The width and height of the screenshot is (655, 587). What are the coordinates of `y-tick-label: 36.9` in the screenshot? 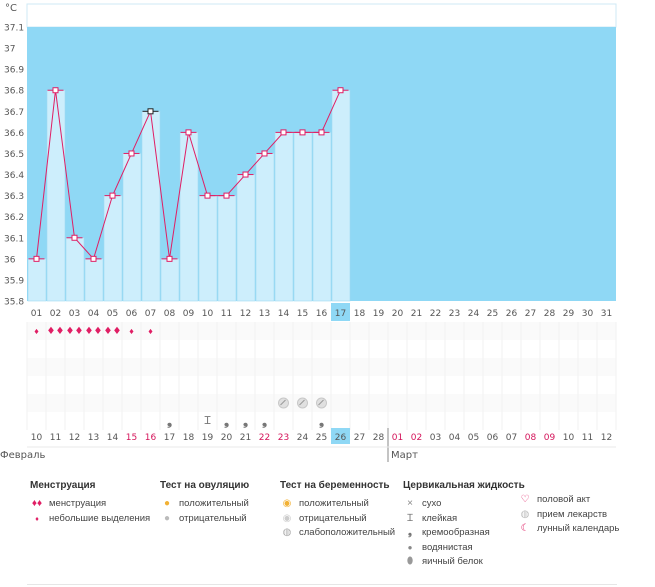 It's located at (14, 71).